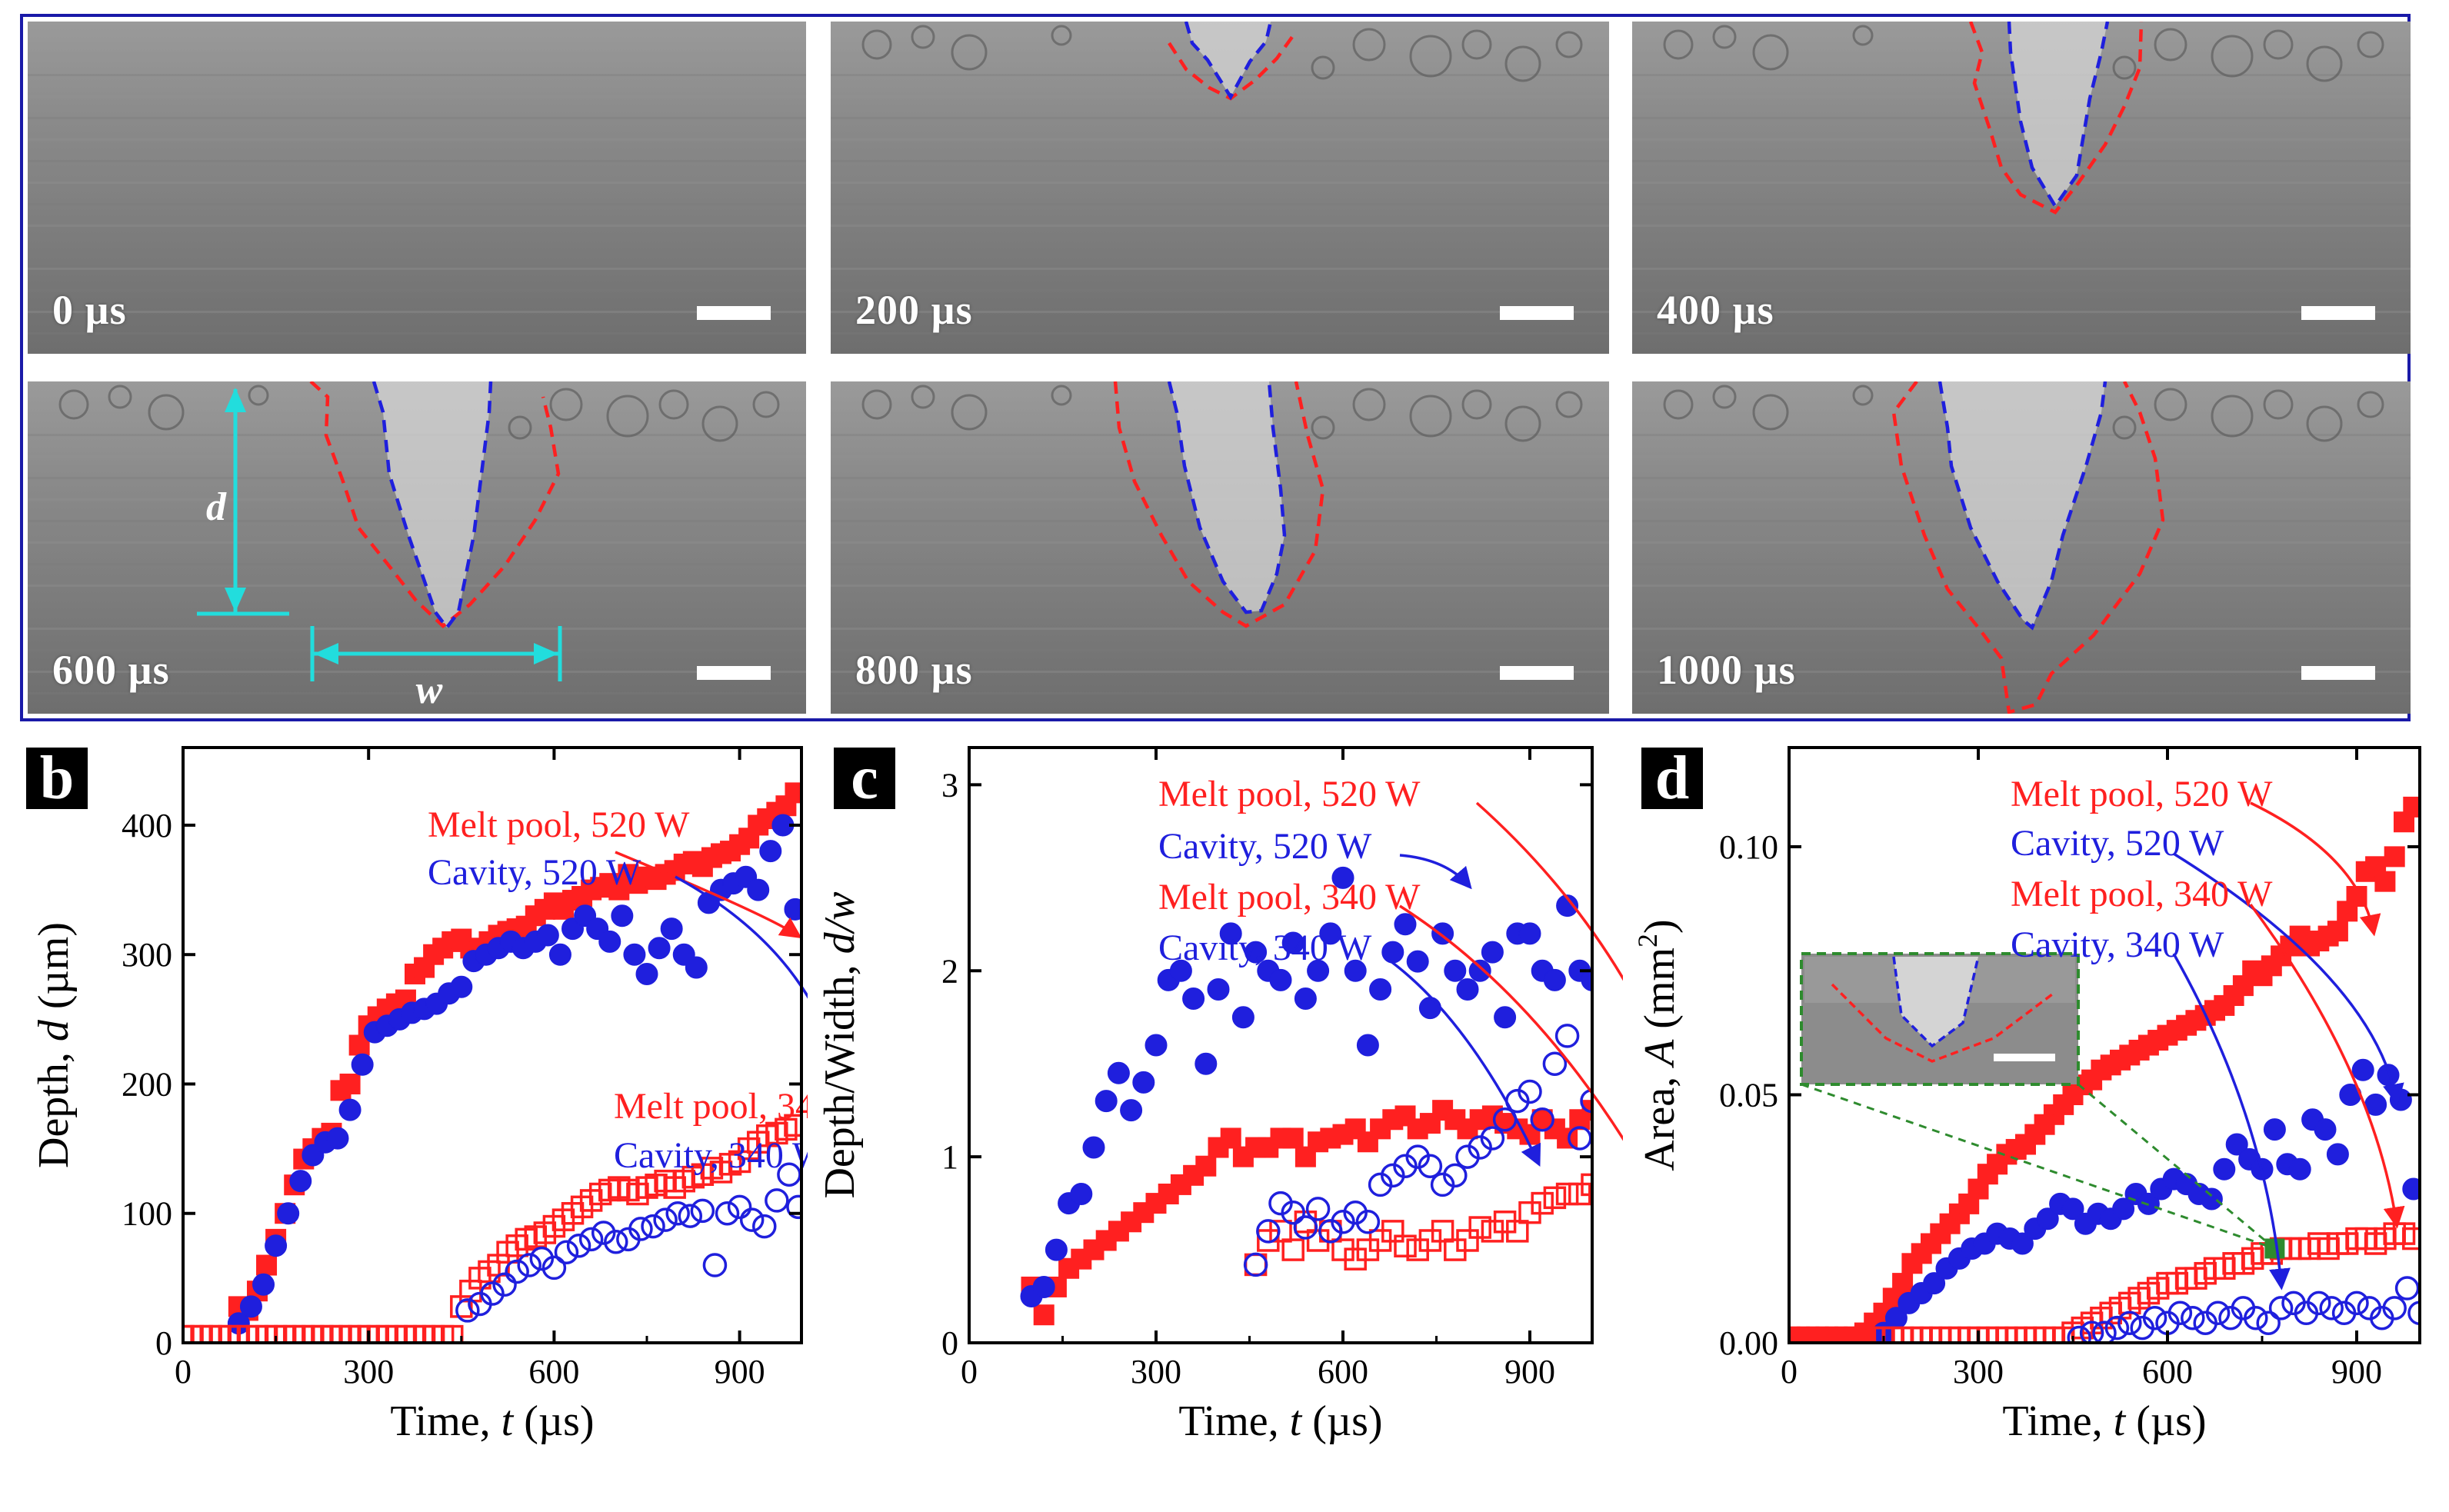  What do you see at coordinates (147, 955) in the screenshot?
I see `y-tick-label: 300` at bounding box center [147, 955].